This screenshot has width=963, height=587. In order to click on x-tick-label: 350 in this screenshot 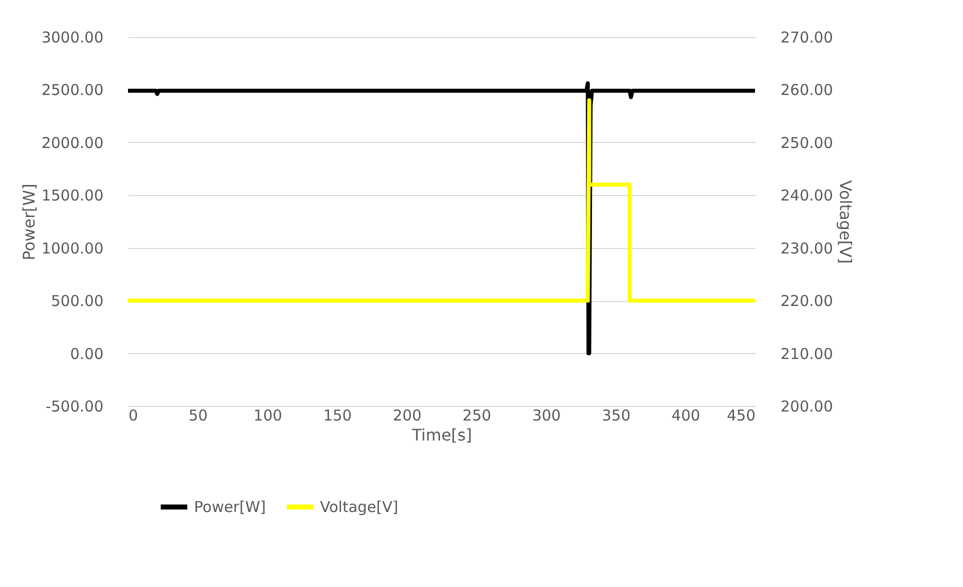, I will do `click(616, 415)`.